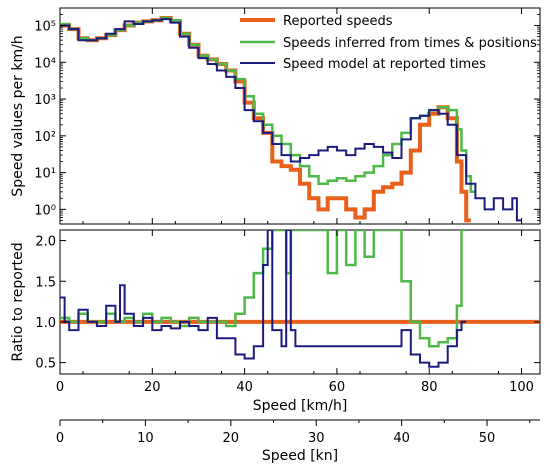 This screenshot has height=470, width=550. Describe the element at coordinates (300, 456) in the screenshot. I see `xlabel-kn: Speed [kn]` at that location.